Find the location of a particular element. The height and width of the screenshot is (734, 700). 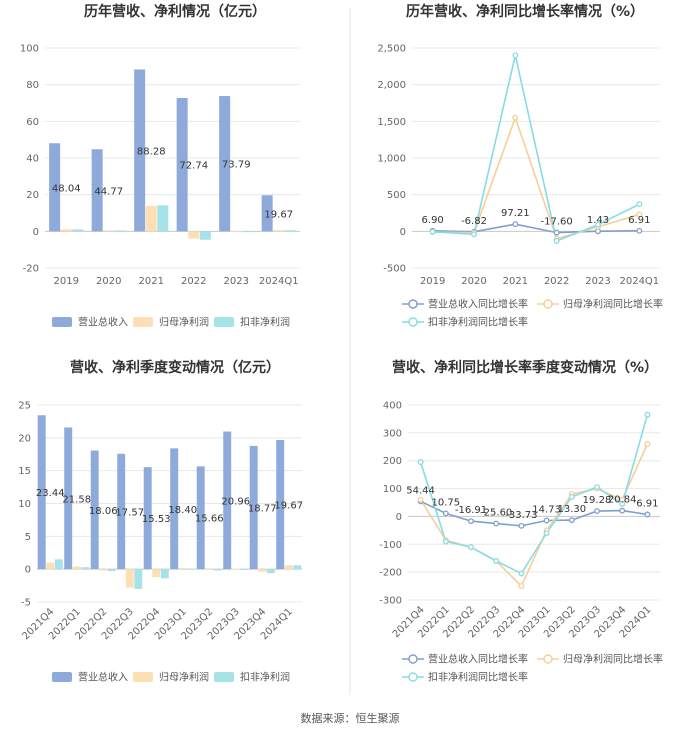

revenue-data-label: 73.79 is located at coordinates (236, 165).